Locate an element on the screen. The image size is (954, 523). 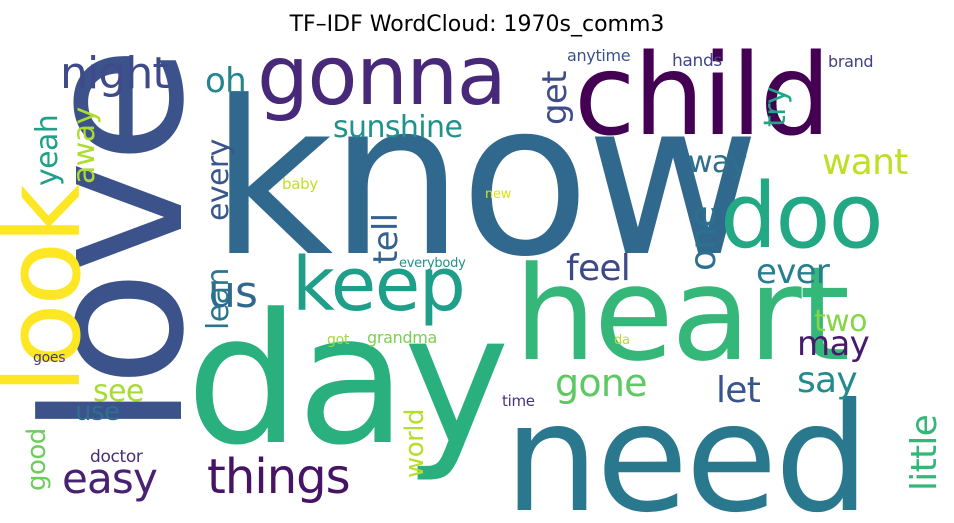
word-want: want is located at coordinates (865, 162).